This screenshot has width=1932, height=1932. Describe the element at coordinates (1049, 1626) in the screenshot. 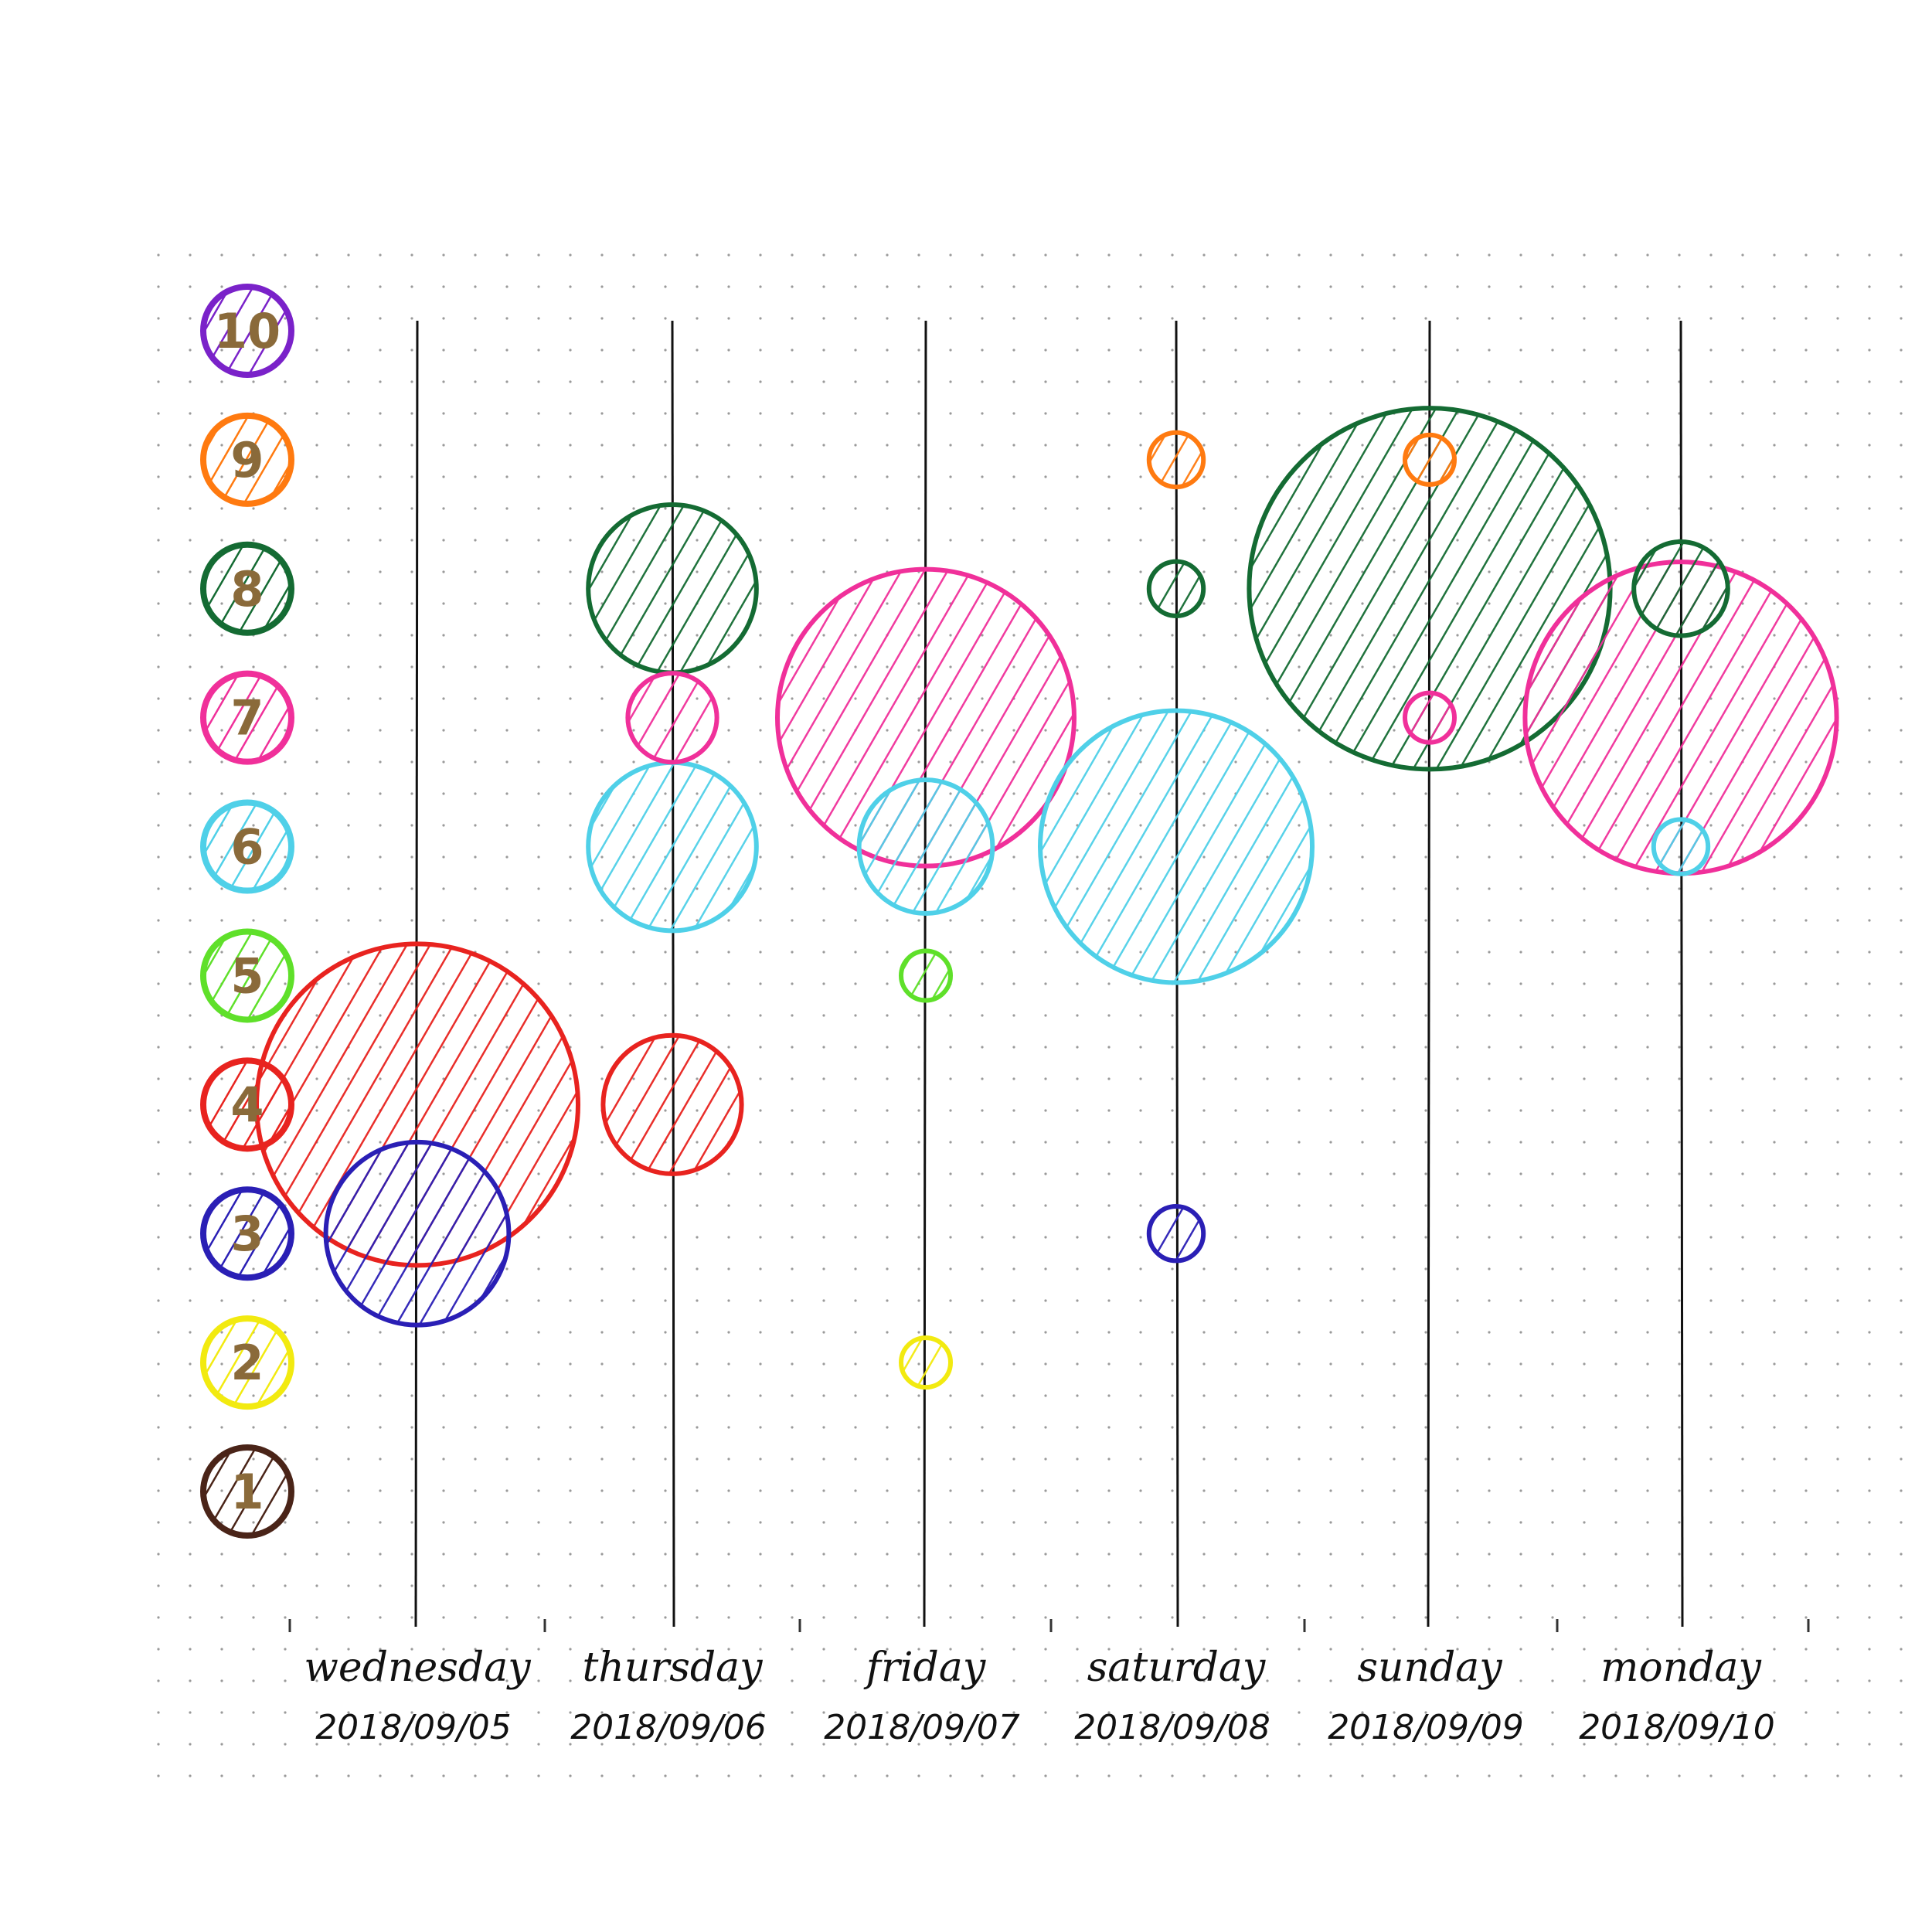

I see `baseline` at that location.